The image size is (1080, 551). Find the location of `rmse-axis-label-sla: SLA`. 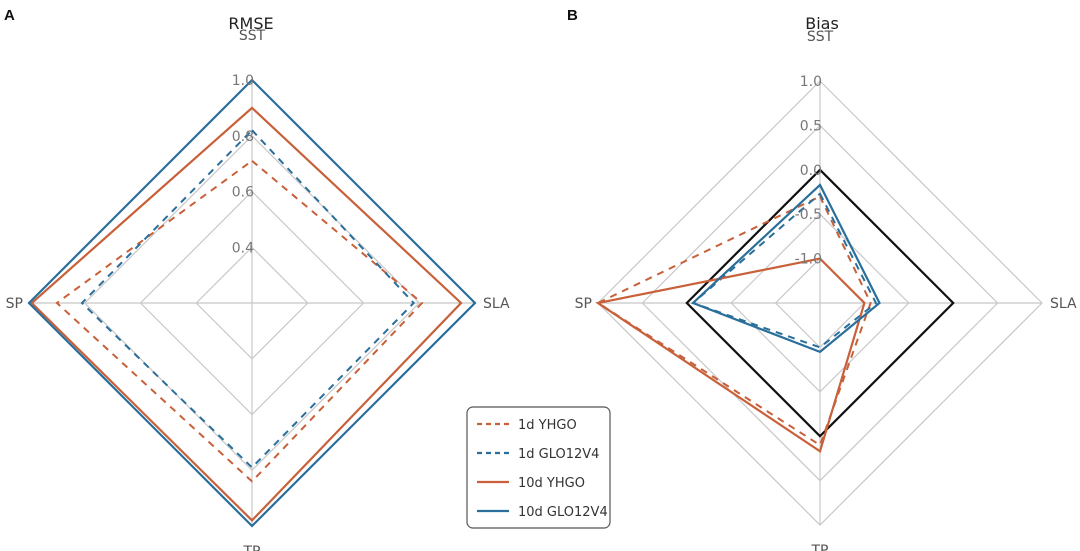

rmse-axis-label-sla: SLA is located at coordinates (496, 304).